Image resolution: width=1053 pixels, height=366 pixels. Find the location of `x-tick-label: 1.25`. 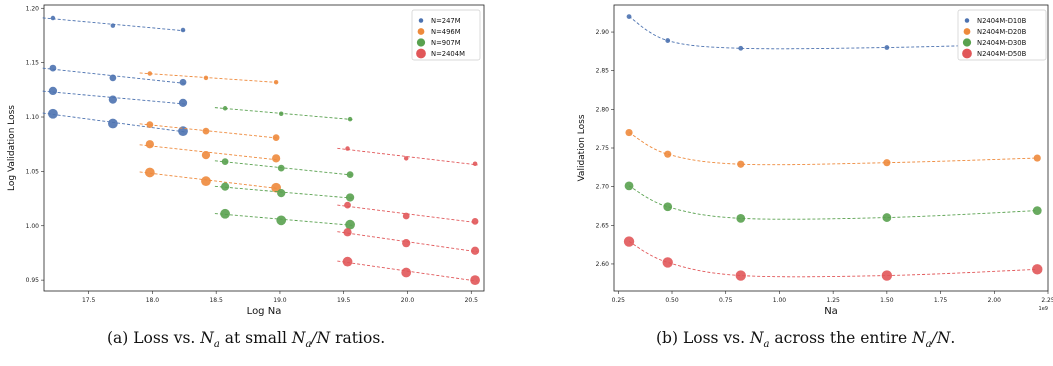

x-tick-label: 1.25 is located at coordinates (833, 300).